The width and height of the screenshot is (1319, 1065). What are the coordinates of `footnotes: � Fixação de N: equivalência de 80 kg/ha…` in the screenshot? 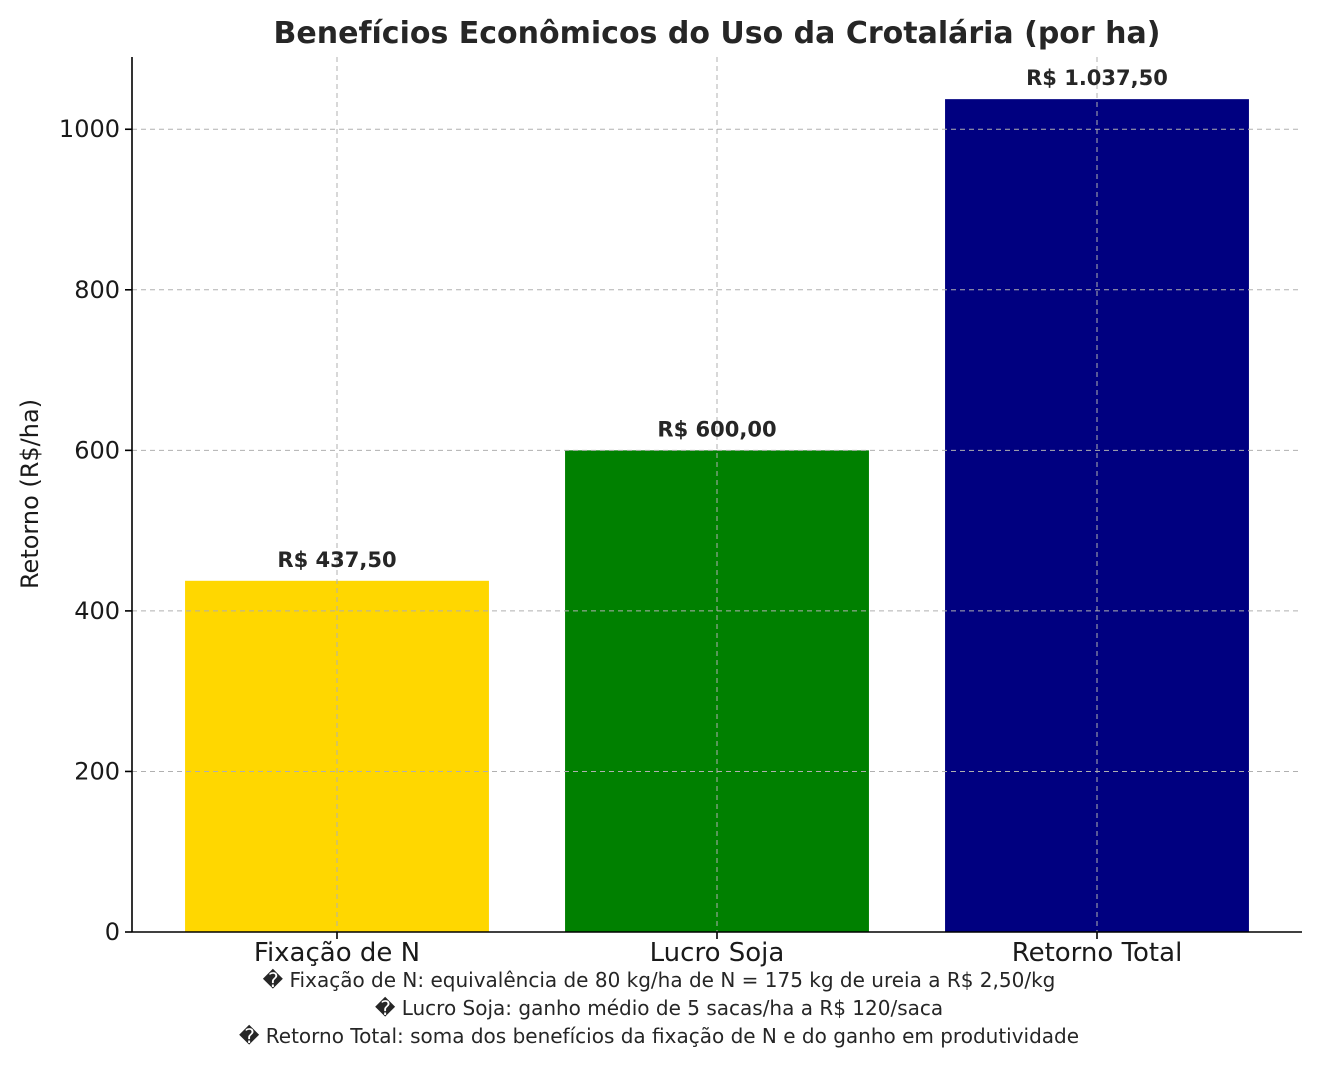 It's located at (659, 1008).